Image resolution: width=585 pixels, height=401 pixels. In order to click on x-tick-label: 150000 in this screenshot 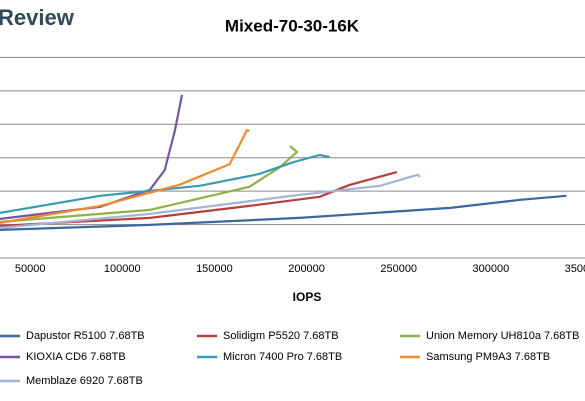, I will do `click(214, 269)`.